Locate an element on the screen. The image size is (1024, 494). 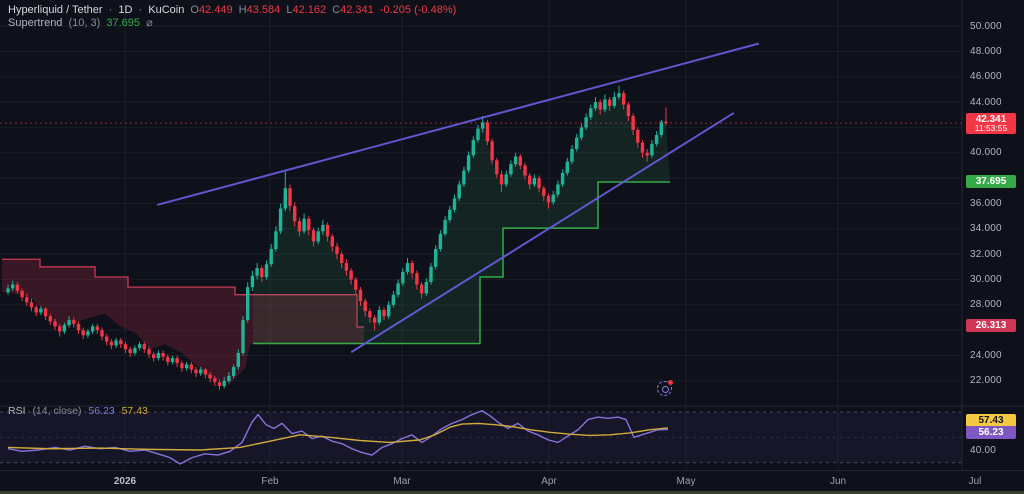
open-key: O is located at coordinates (194, 10).